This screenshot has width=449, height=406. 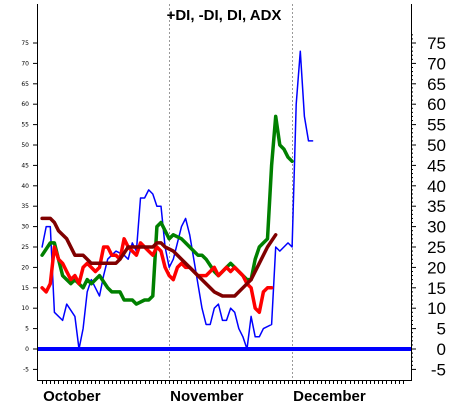 What do you see at coordinates (436, 288) in the screenshot?
I see `y-tick-label-right: 15` at bounding box center [436, 288].